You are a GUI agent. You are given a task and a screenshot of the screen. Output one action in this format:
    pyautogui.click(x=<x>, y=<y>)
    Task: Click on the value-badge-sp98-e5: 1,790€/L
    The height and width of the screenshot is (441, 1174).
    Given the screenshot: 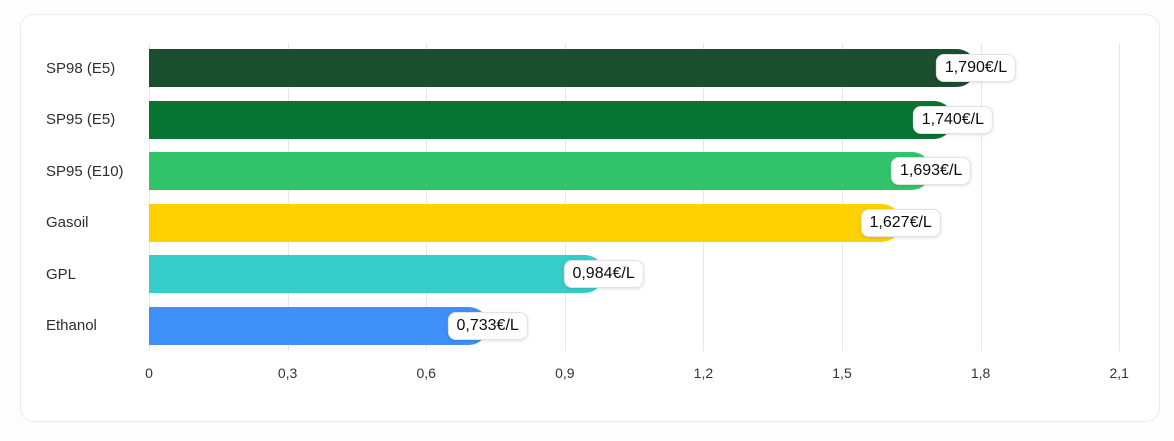 What is the action you would take?
    pyautogui.click(x=976, y=68)
    